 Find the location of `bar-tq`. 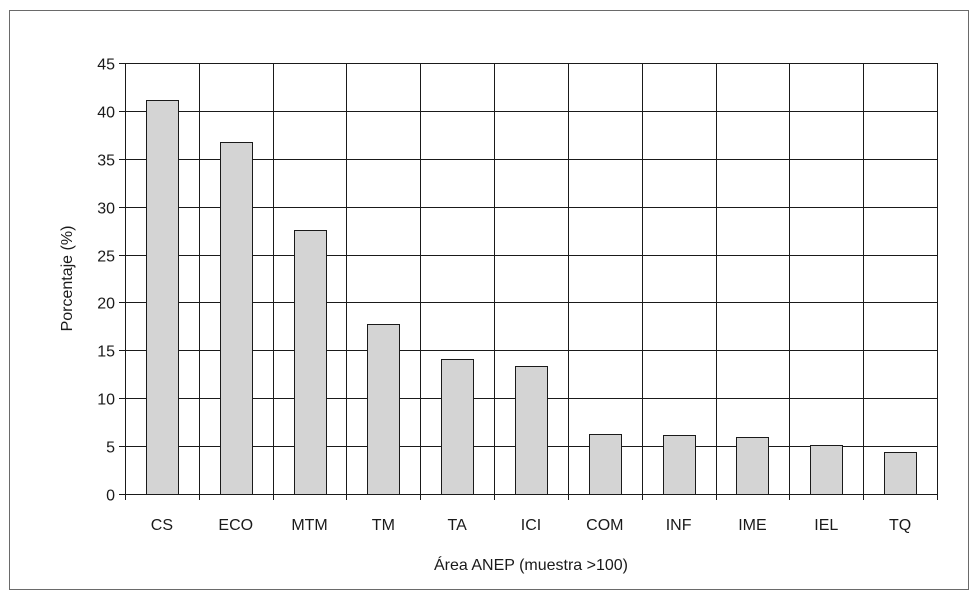

bar-tq is located at coordinates (900, 473).